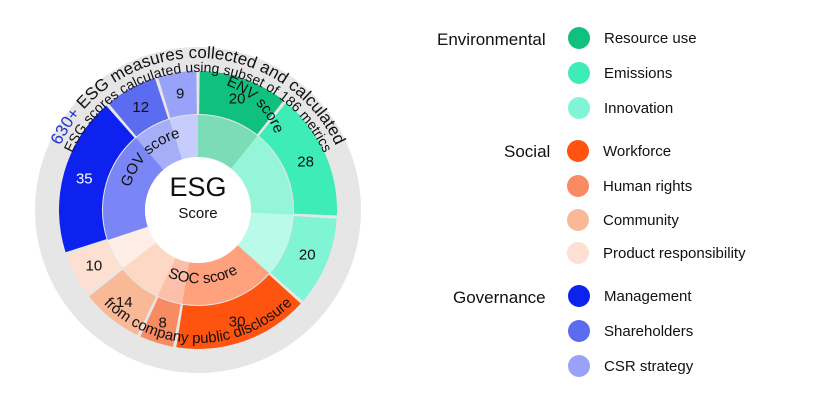 The width and height of the screenshot is (832, 400). What do you see at coordinates (197, 213) in the screenshot?
I see `center-subtitle: Score` at bounding box center [197, 213].